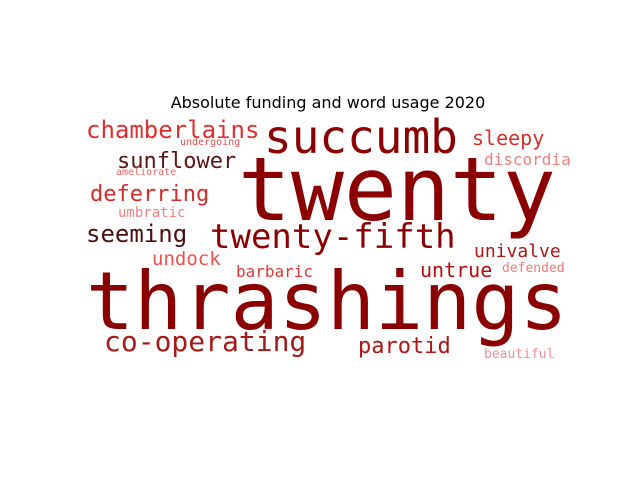 This screenshot has width=640, height=480. Describe the element at coordinates (173, 130) in the screenshot. I see `word-chamberlains: chamberlains` at that location.